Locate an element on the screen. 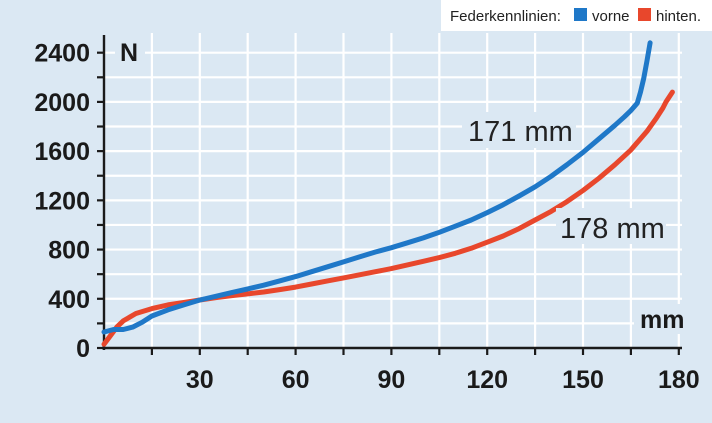 The height and width of the screenshot is (423, 712). annotation-vorne: 171 mm is located at coordinates (520, 132).